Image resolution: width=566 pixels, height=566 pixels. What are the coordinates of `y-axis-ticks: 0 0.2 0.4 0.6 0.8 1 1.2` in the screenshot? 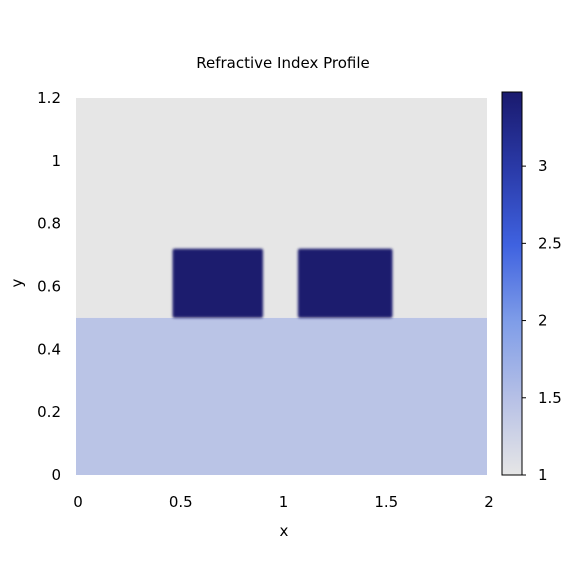 It's located at (49, 286).